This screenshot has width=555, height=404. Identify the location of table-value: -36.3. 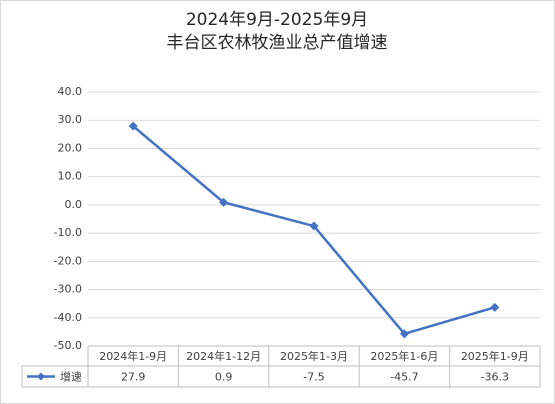
(495, 377).